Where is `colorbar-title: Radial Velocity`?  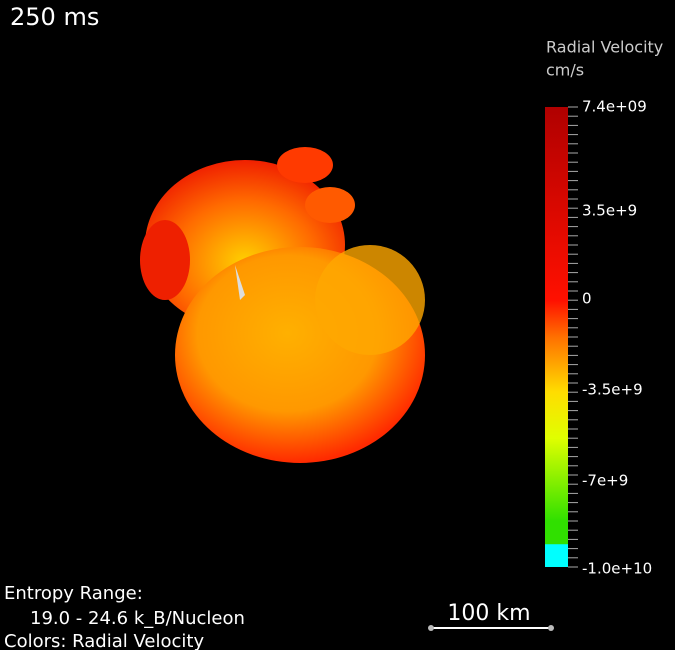
colorbar-title: Radial Velocity is located at coordinates (604, 47).